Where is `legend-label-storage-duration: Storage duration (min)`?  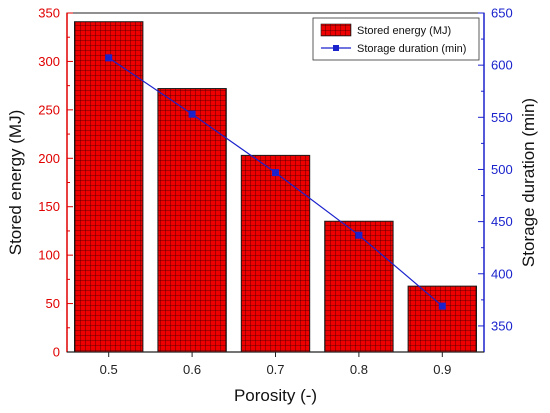 legend-label-storage-duration: Storage duration (min) is located at coordinates (411, 49).